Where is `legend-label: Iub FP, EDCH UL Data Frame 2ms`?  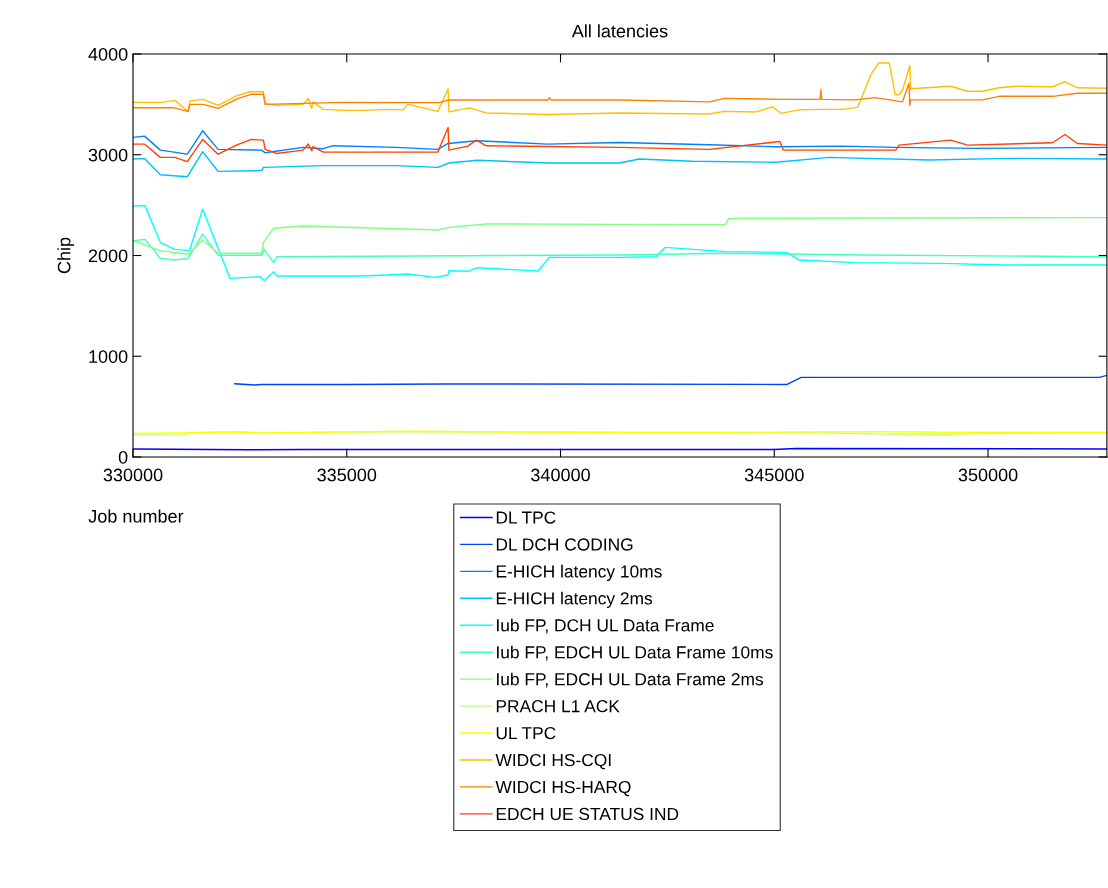 legend-label: Iub FP, EDCH UL Data Frame 2ms is located at coordinates (630, 680).